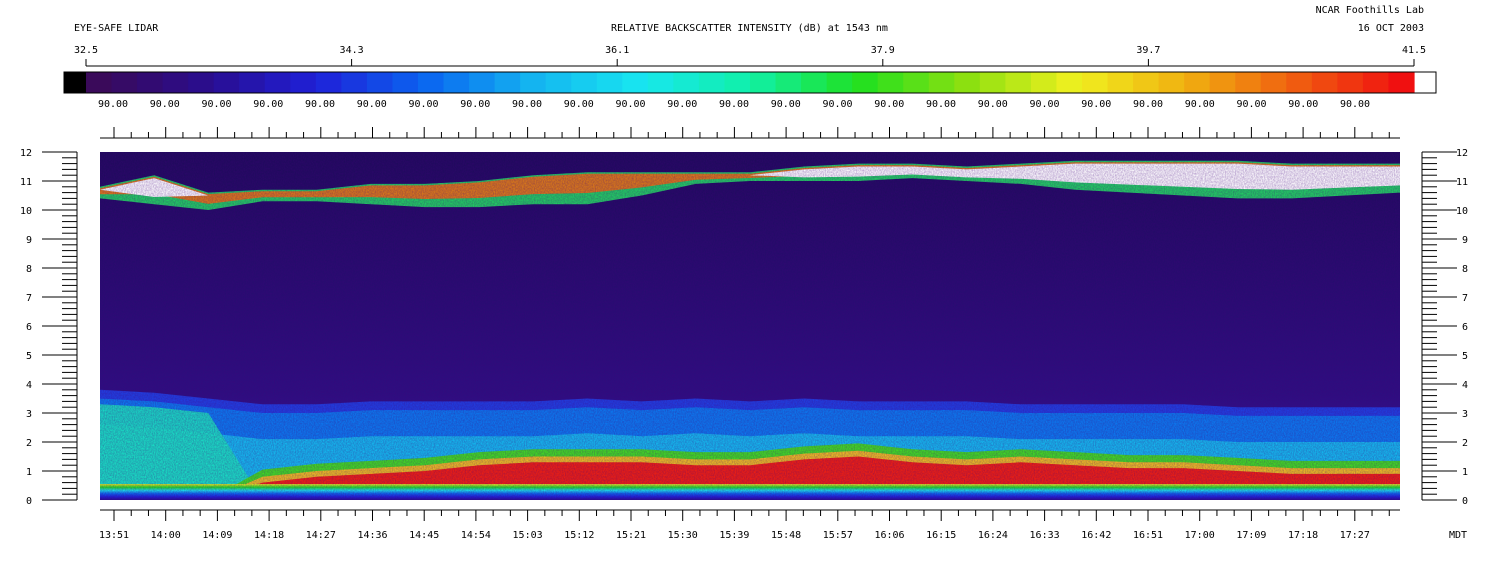 The height and width of the screenshot is (562, 1500). What do you see at coordinates (1458, 535) in the screenshot?
I see `x-unit-label: MDT` at bounding box center [1458, 535].